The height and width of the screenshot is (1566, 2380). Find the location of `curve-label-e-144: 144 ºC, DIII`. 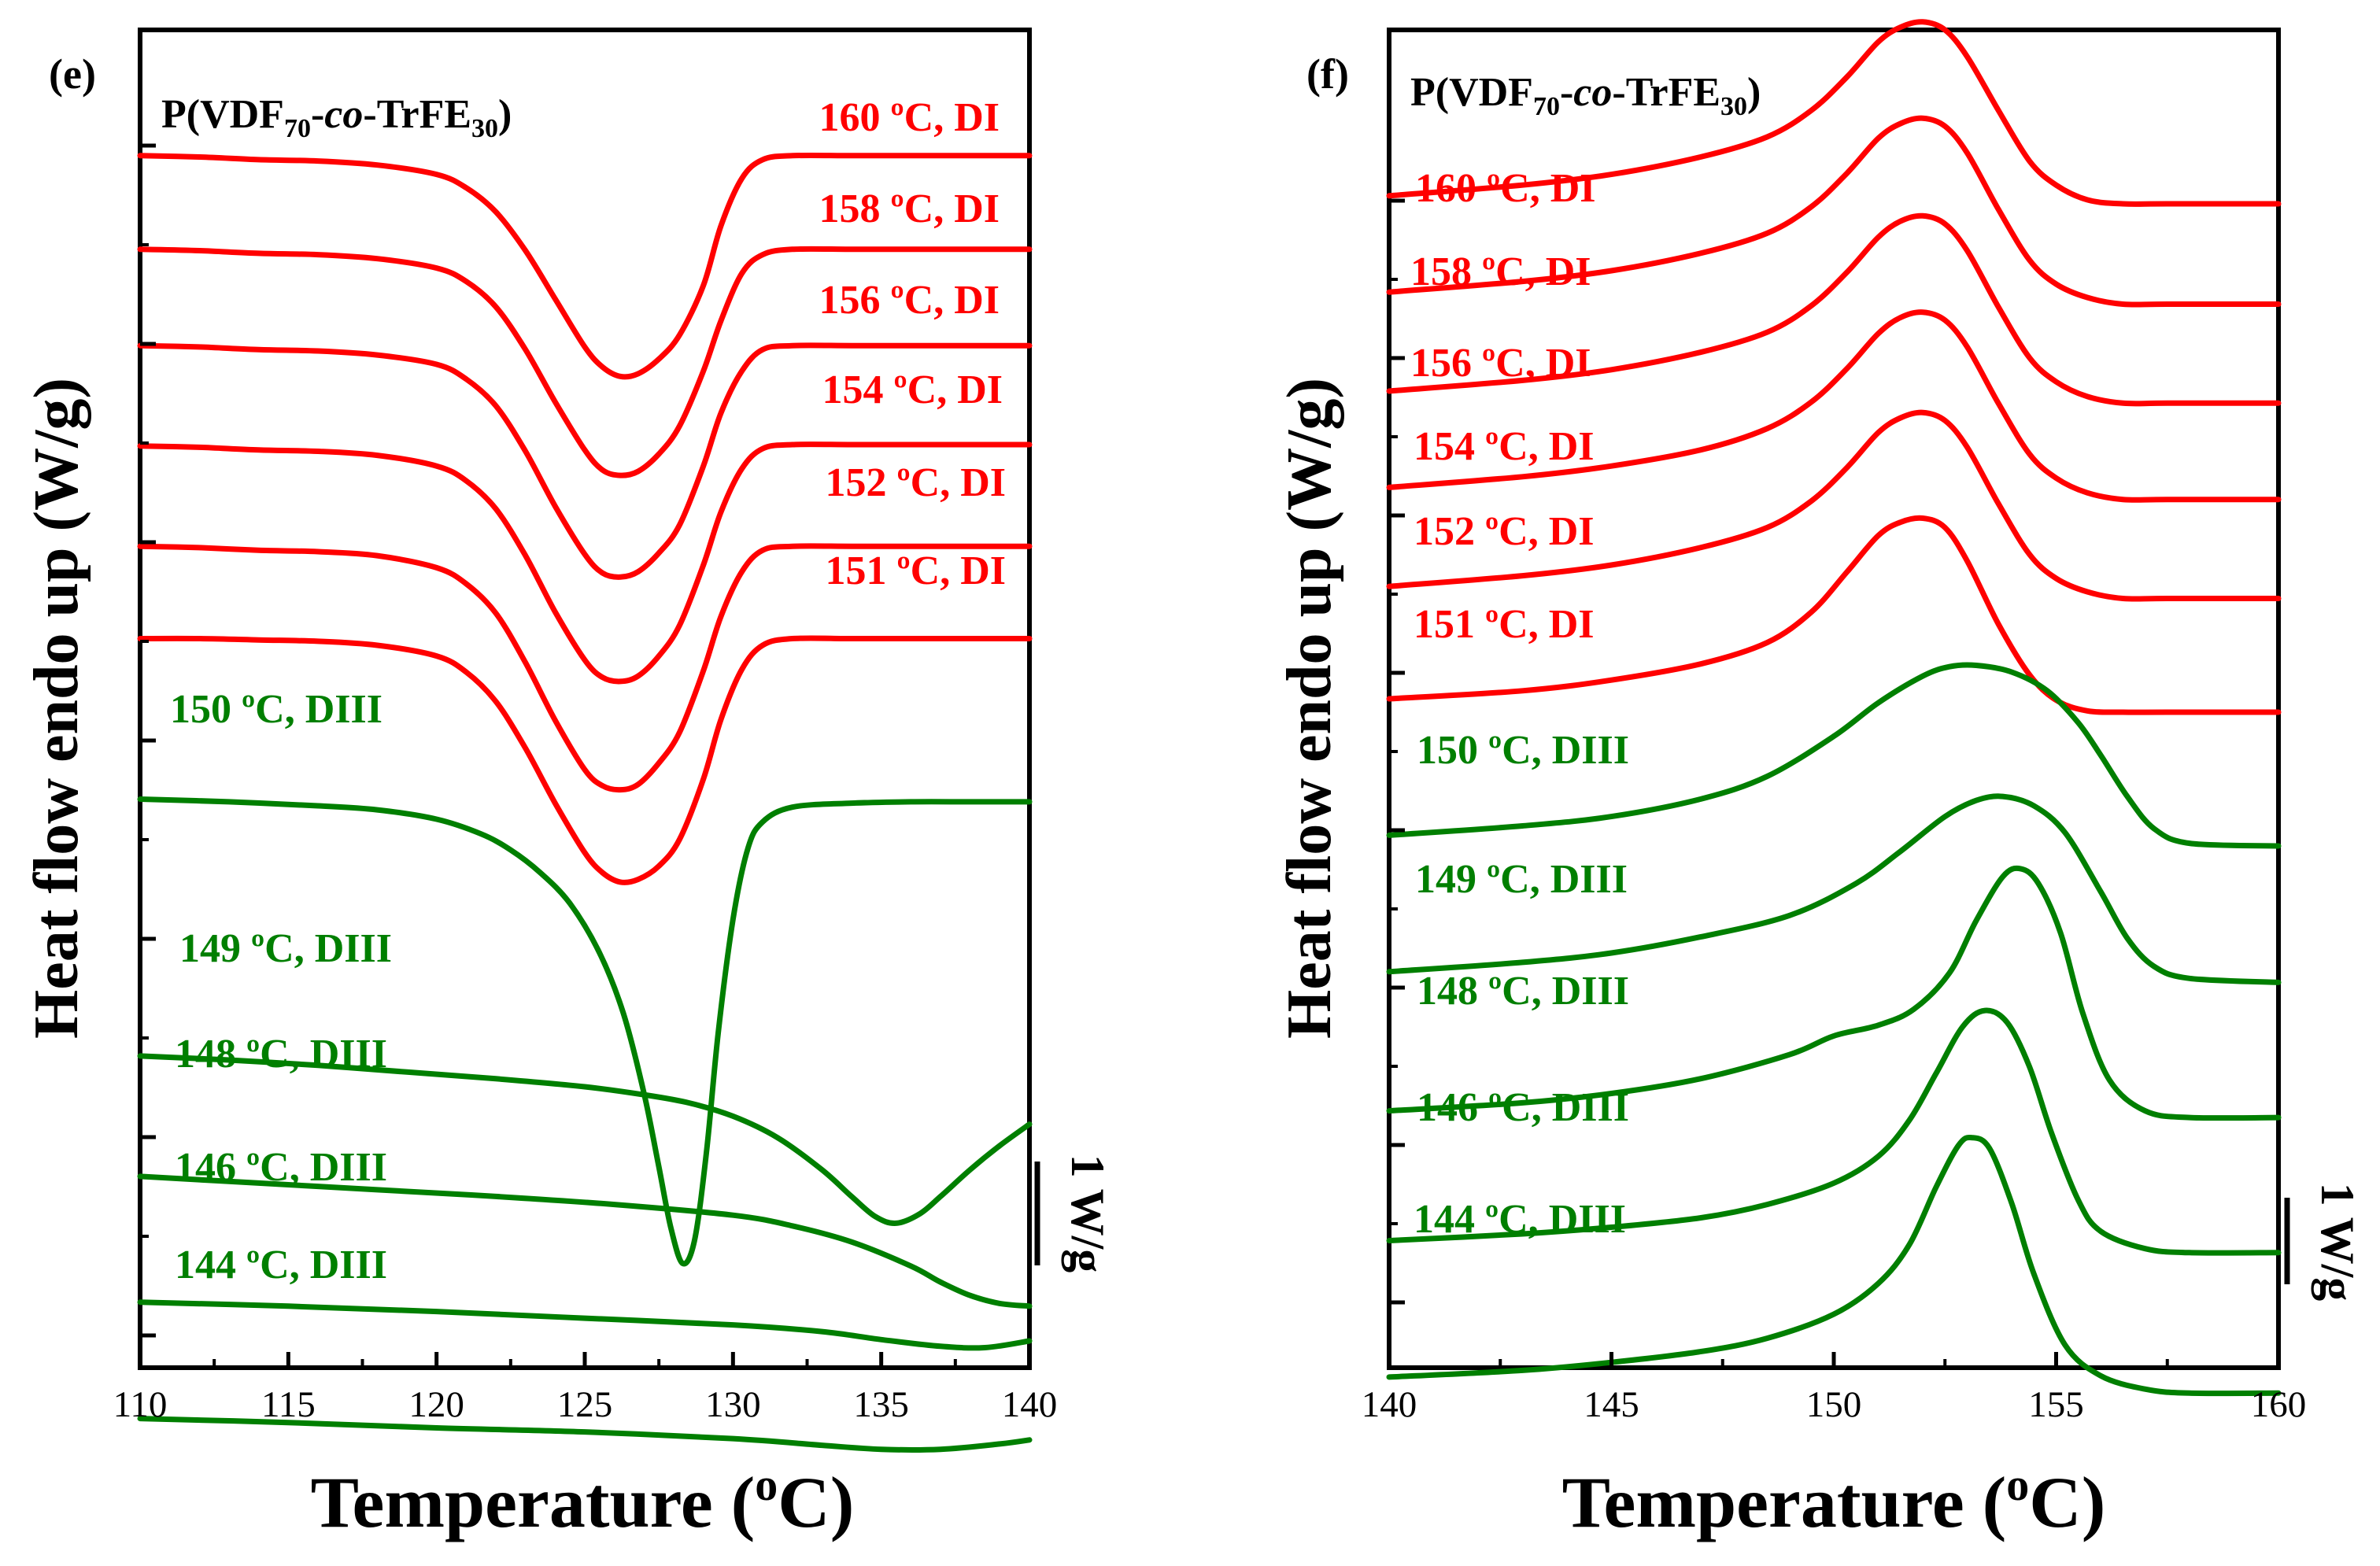

curve-label-e-144: 144 ºC, DIII is located at coordinates (281, 1265).